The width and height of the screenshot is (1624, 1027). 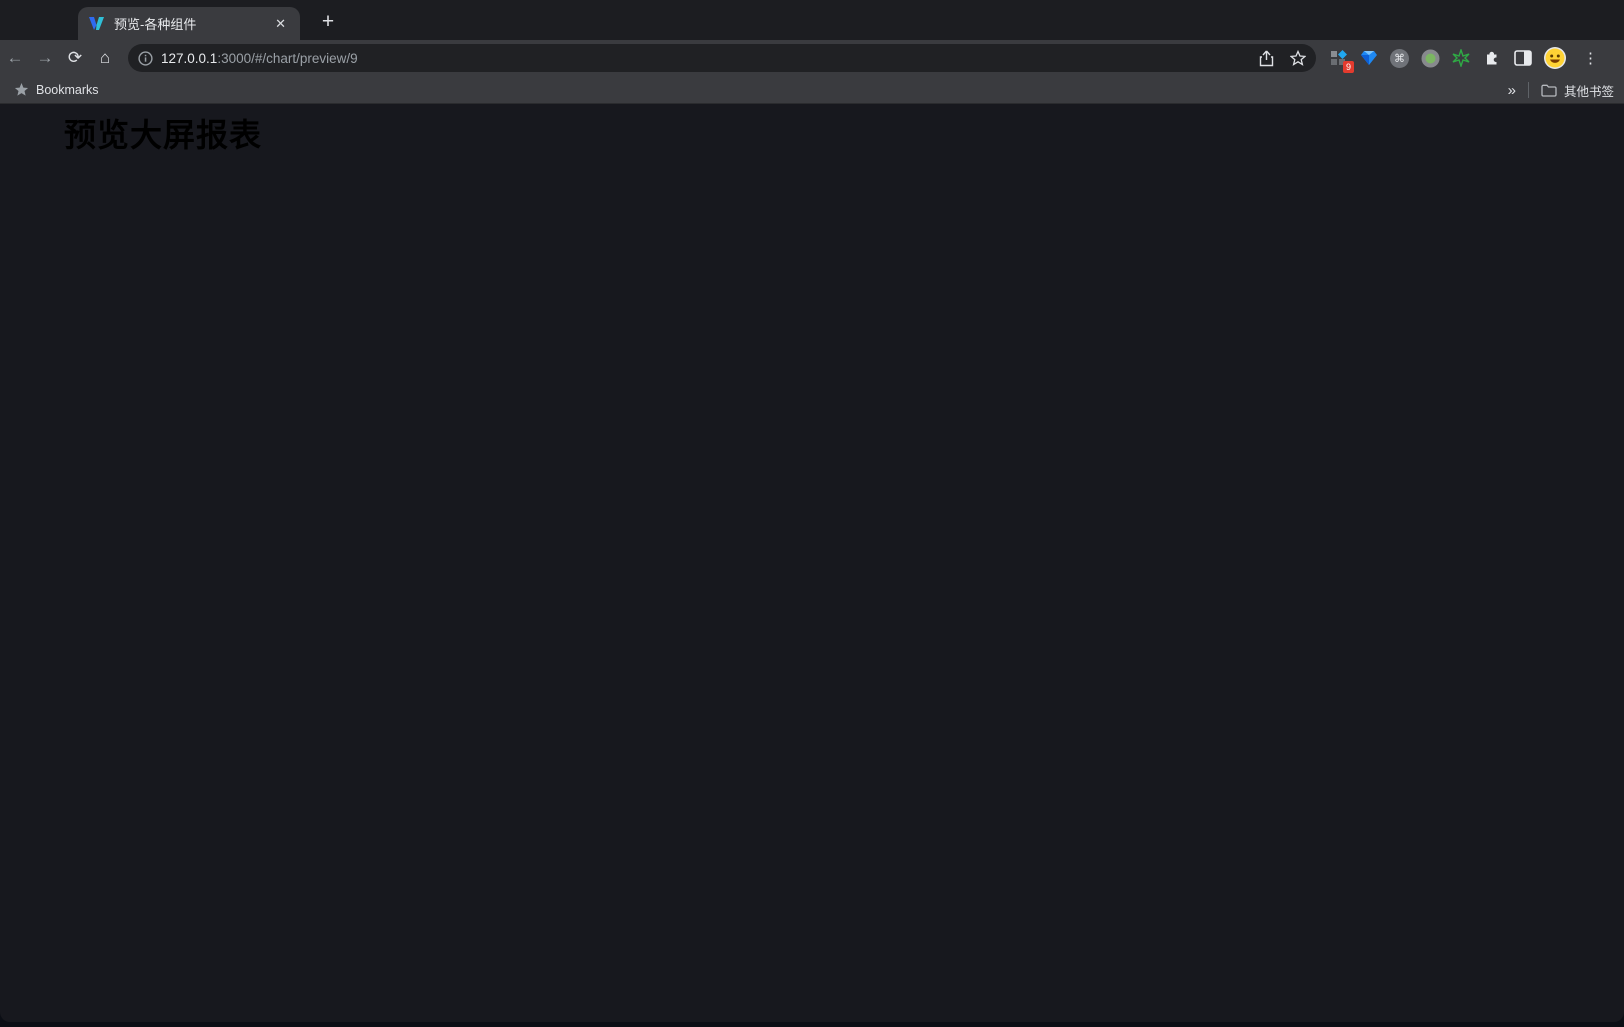 What do you see at coordinates (22, 21) in the screenshot?
I see `window-close-button` at bounding box center [22, 21].